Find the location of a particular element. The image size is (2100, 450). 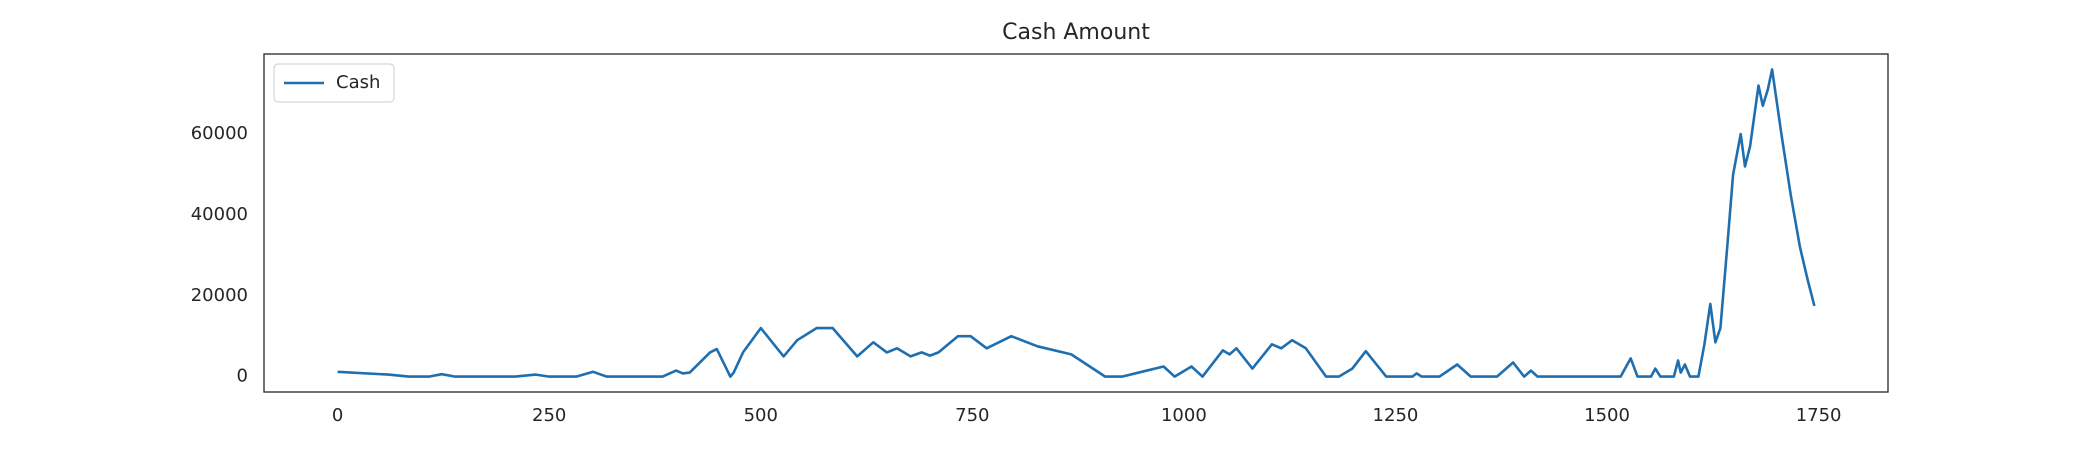

x-tick-label: 0 is located at coordinates (337, 415).